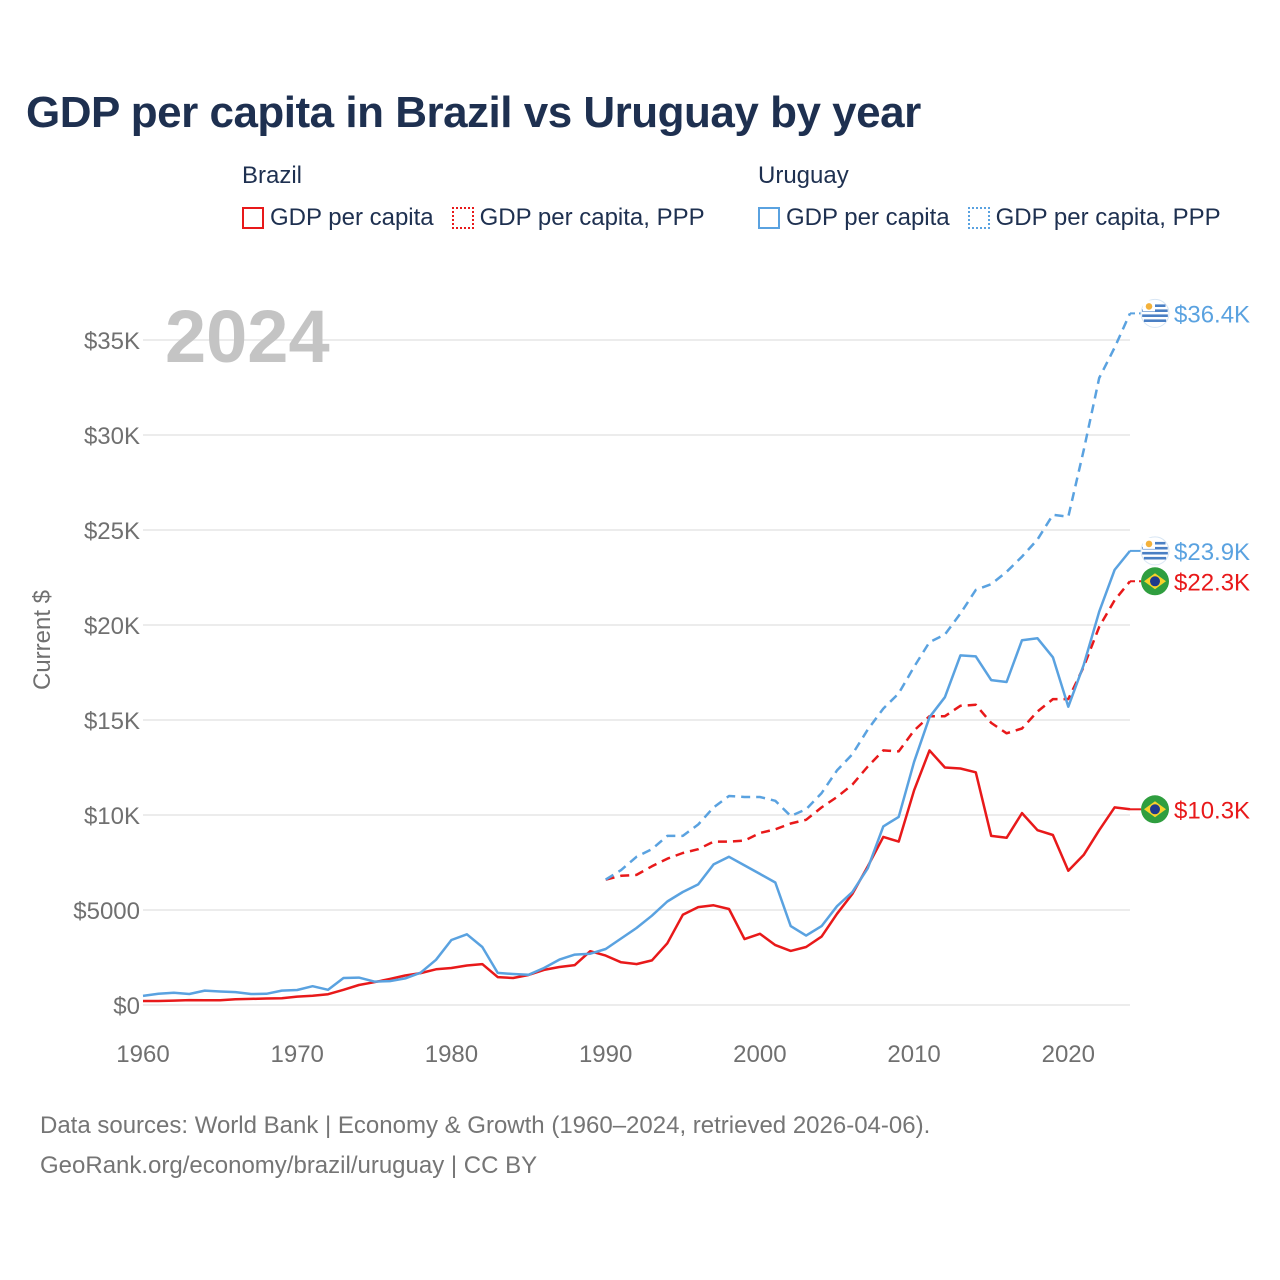 The width and height of the screenshot is (1280, 1280). I want to click on y-tick-label: $15K, so click(112, 721).